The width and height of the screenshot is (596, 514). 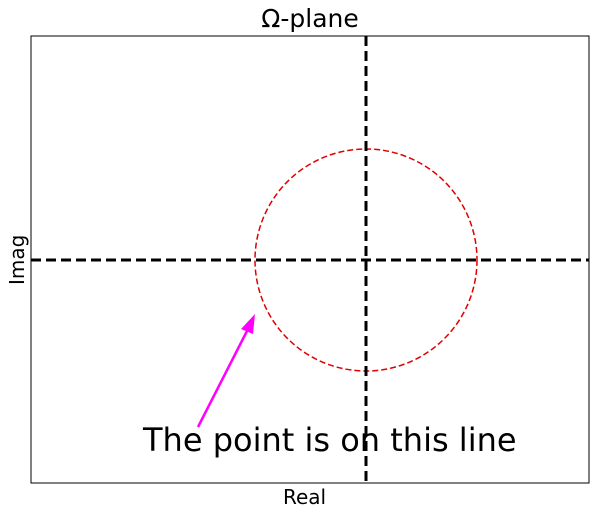 What do you see at coordinates (248, 324) in the screenshot?
I see `annotation-arrow-head` at bounding box center [248, 324].